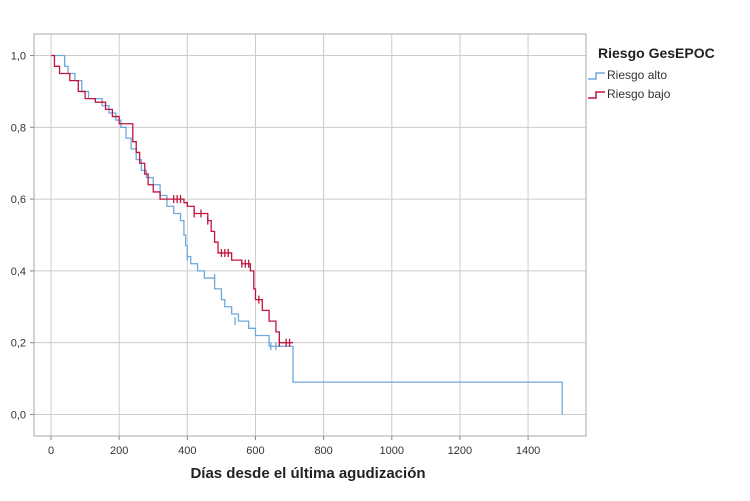  Describe the element at coordinates (596, 76) in the screenshot. I see `legend-swatch-riesgo-alto` at that location.